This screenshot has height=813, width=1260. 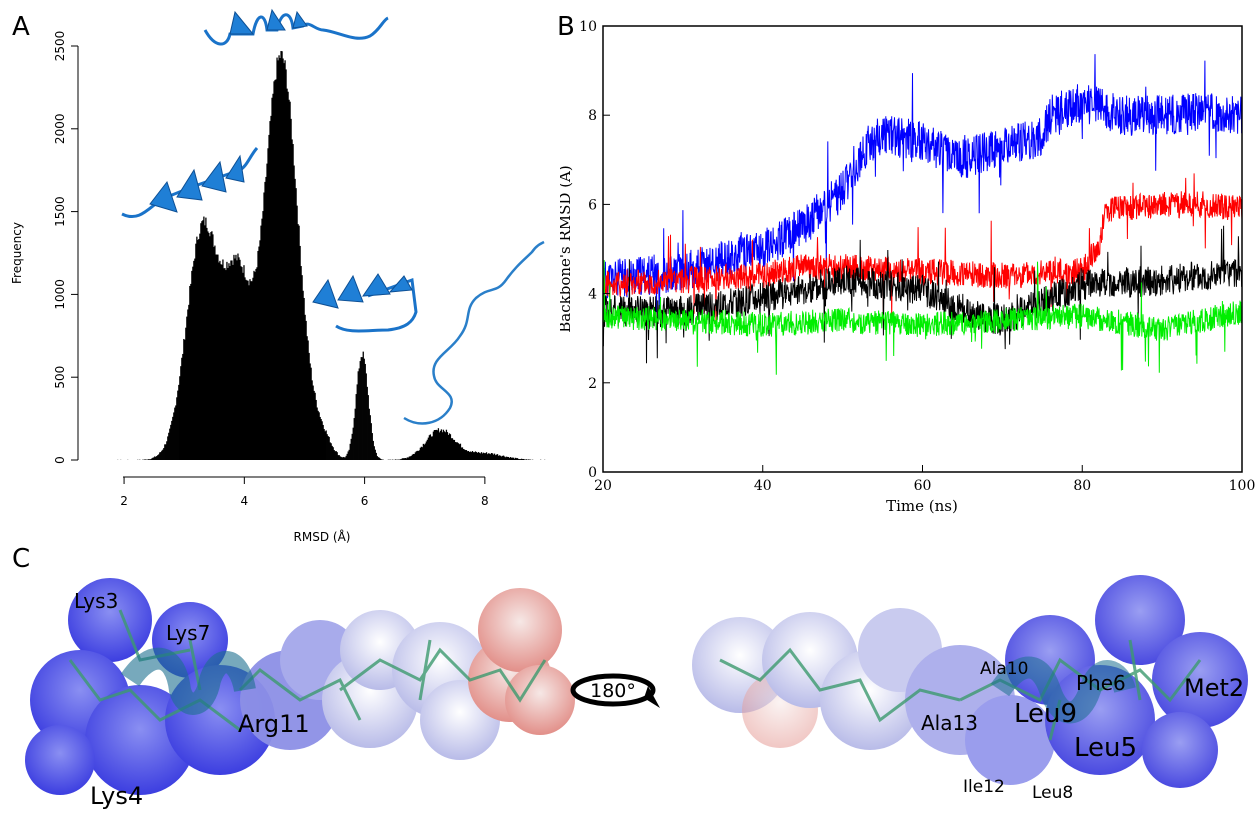 I want to click on panel-c-letter: C, so click(x=21, y=559).